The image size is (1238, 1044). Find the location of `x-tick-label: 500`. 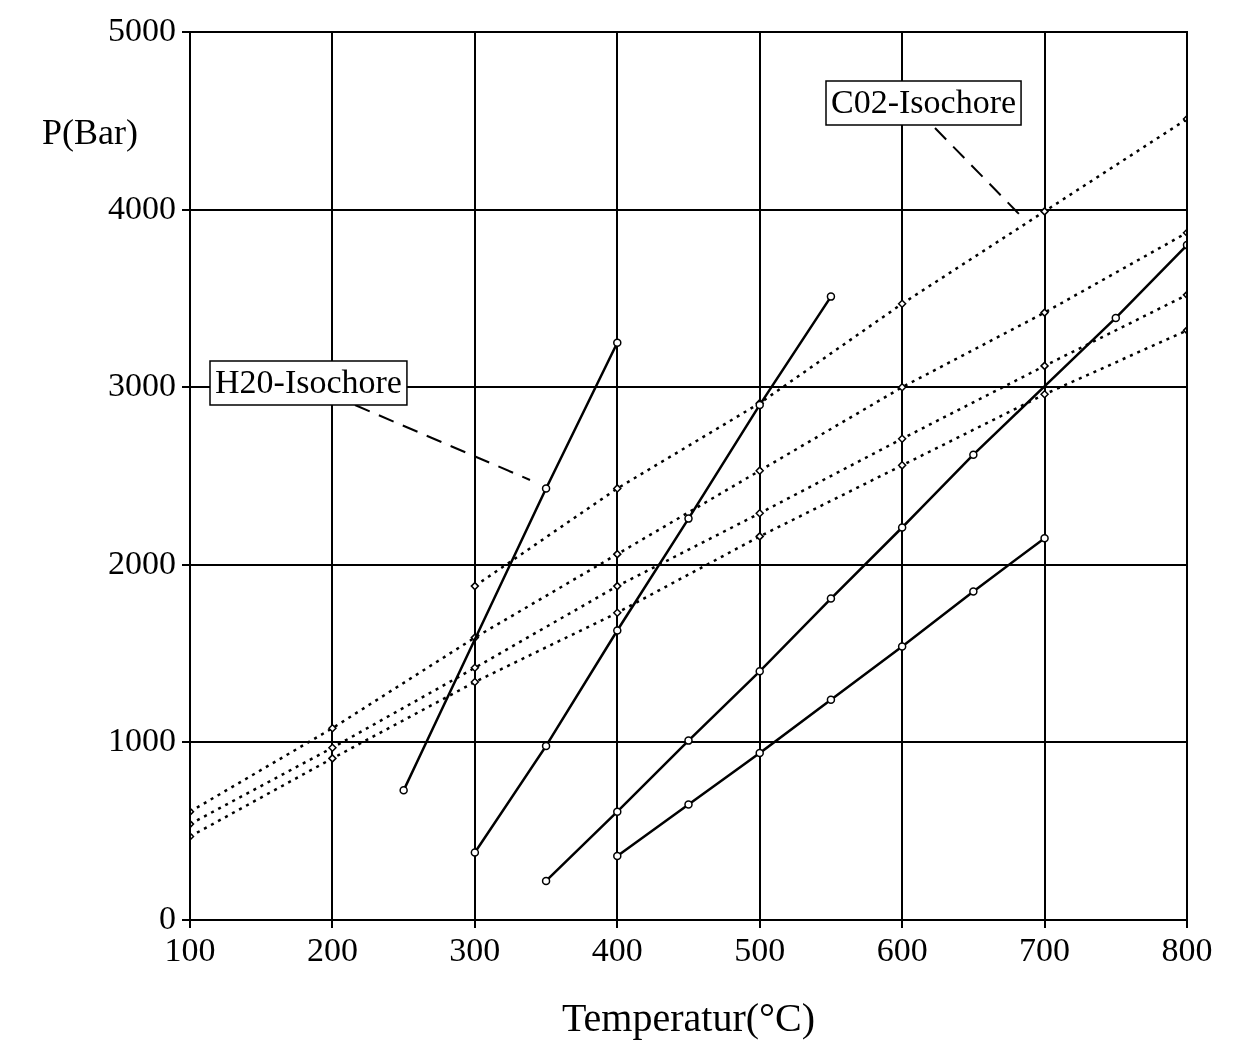

x-tick-label: 500 is located at coordinates (760, 950).